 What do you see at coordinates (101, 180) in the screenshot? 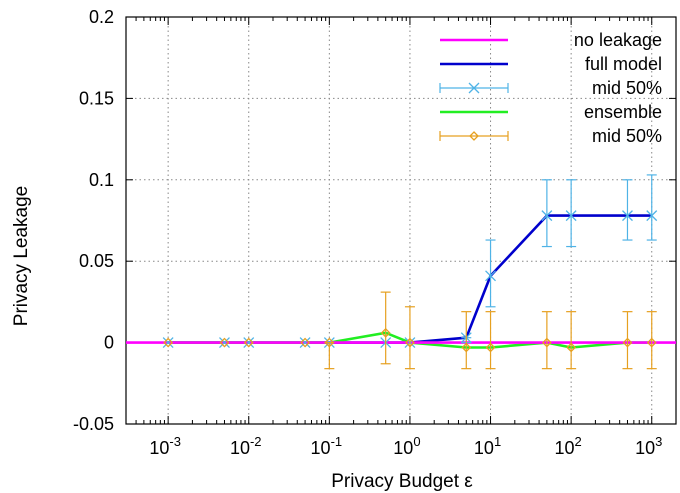
I see `y-tick-label: 0.1` at bounding box center [101, 180].